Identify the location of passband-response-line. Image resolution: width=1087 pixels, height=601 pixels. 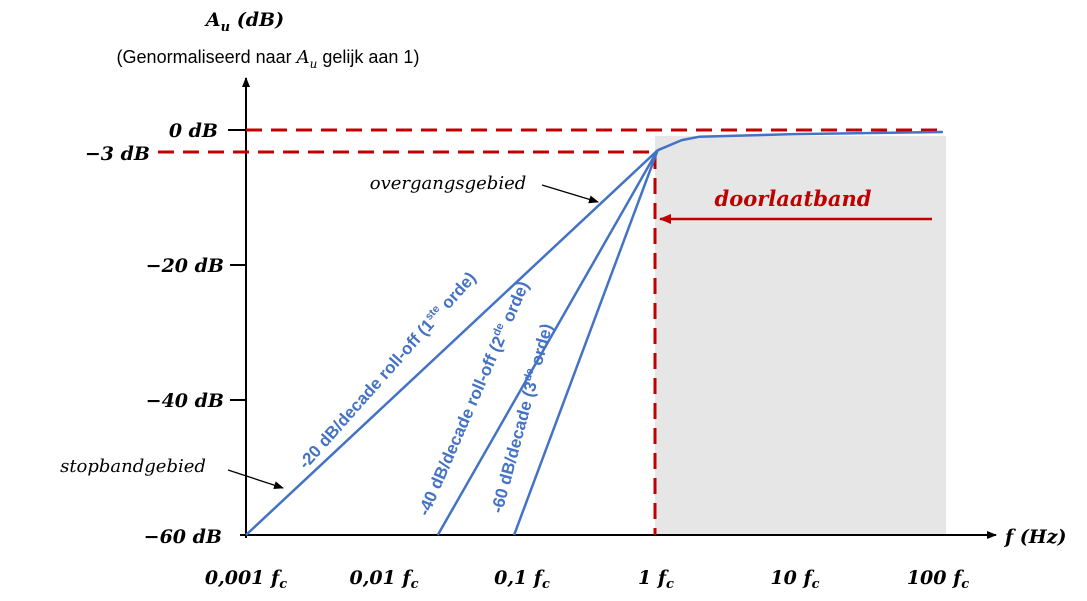
(800, 141).